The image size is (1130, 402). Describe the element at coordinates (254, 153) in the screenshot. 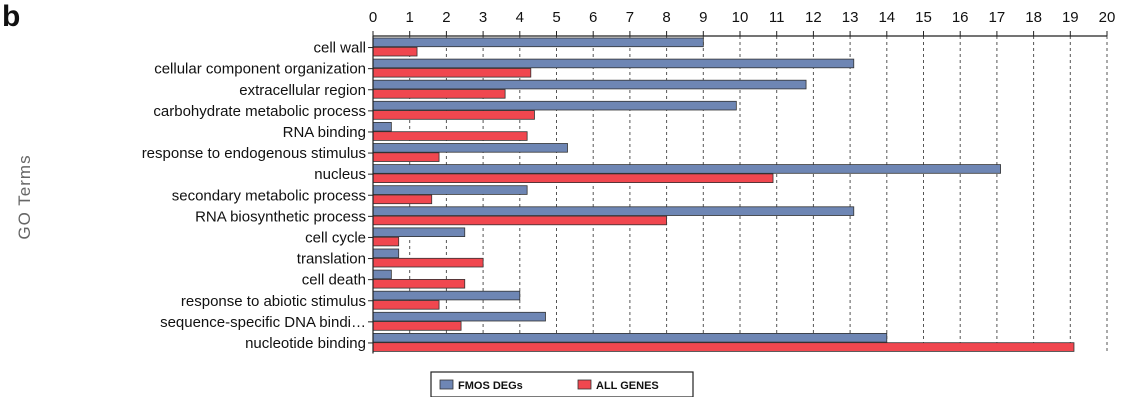

I see `category-label-response-to-endogenous-stimulus: response to endogenous stimulus` at that location.